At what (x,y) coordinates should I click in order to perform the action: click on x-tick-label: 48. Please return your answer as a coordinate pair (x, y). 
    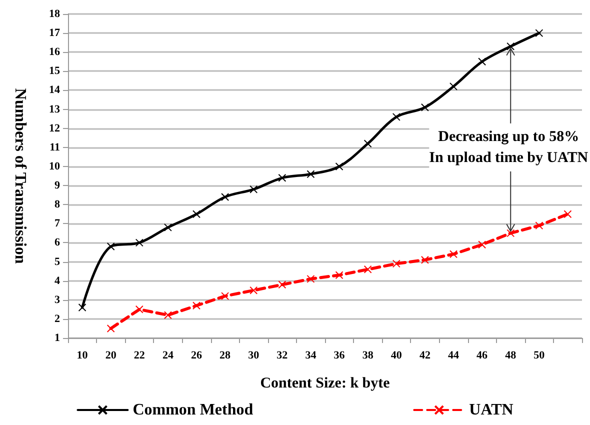
    Looking at the image, I should click on (511, 356).